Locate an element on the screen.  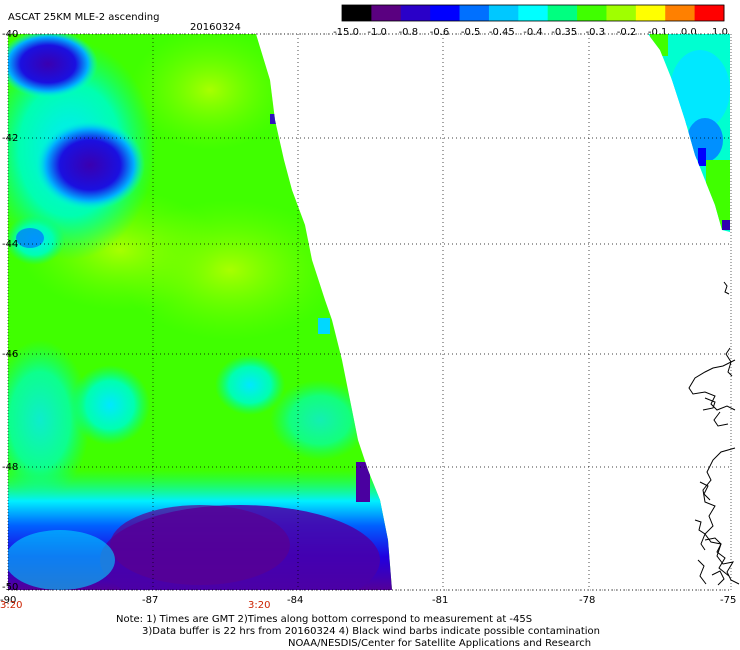
colorbar-label: -0.3 is located at coordinates (596, 32).